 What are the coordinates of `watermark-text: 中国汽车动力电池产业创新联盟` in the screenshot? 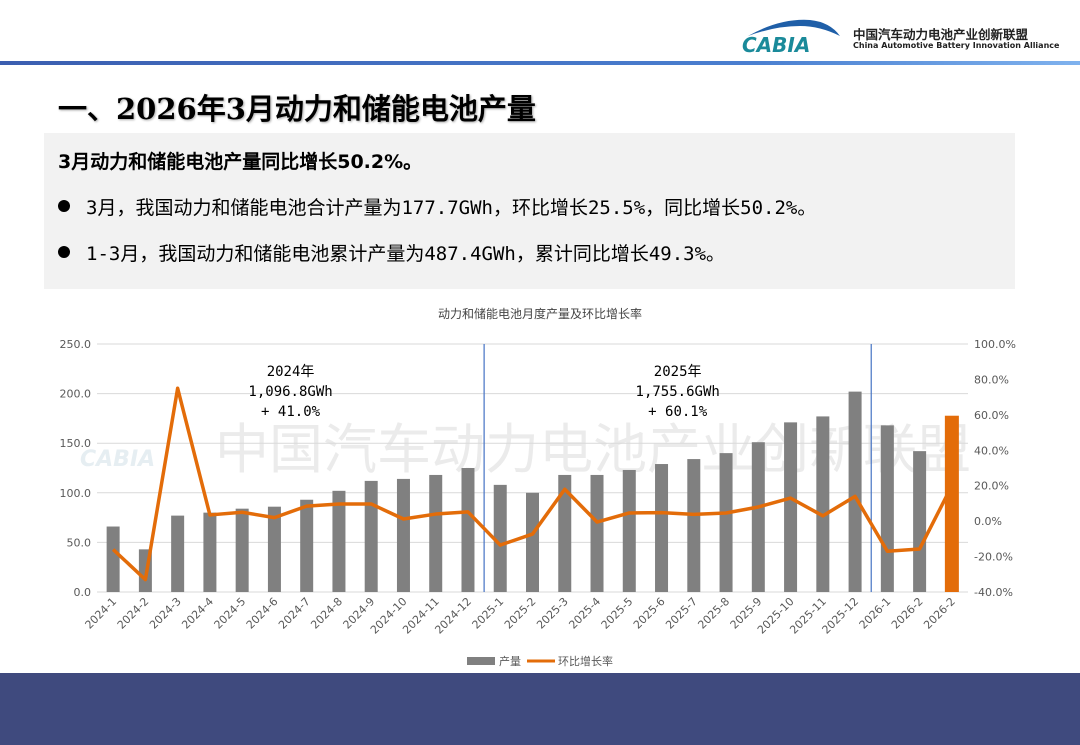 It's located at (593, 449).